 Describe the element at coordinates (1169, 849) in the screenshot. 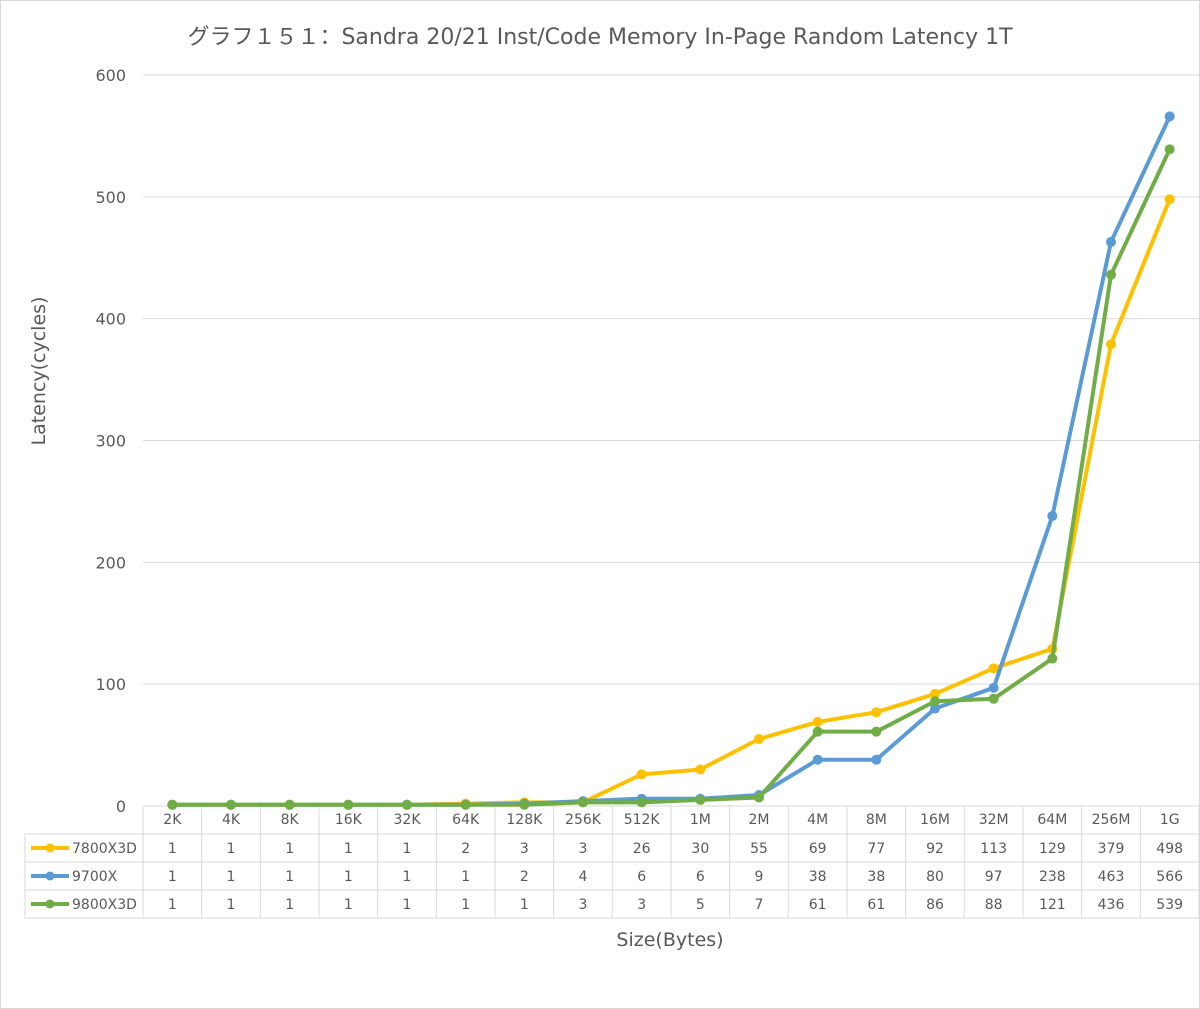

I see `data-label: 498` at that location.